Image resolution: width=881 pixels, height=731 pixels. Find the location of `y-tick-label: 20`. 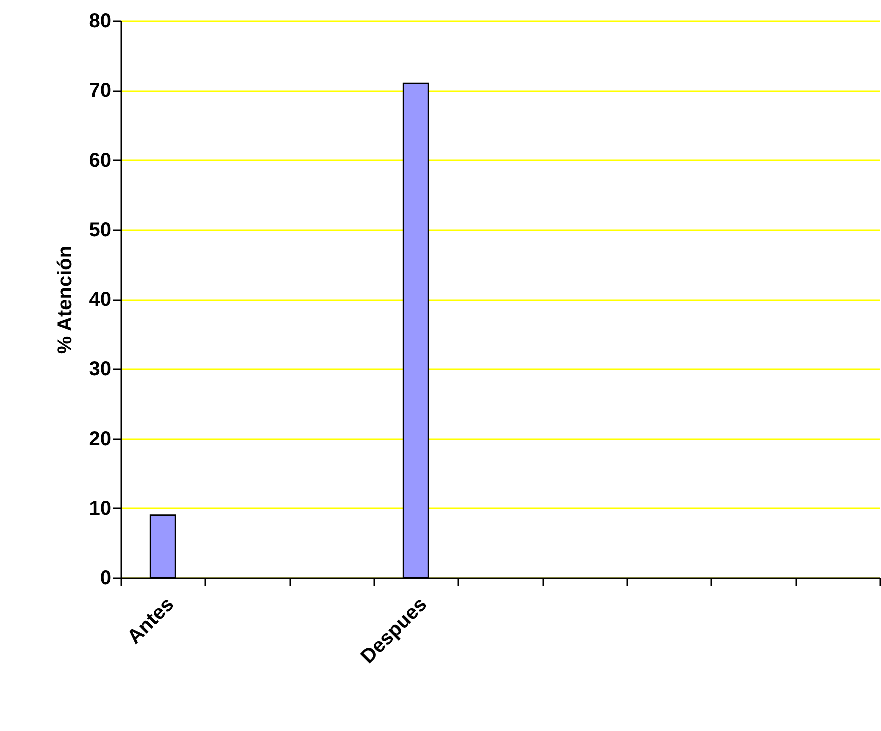

y-tick-label: 20 is located at coordinates (100, 439).